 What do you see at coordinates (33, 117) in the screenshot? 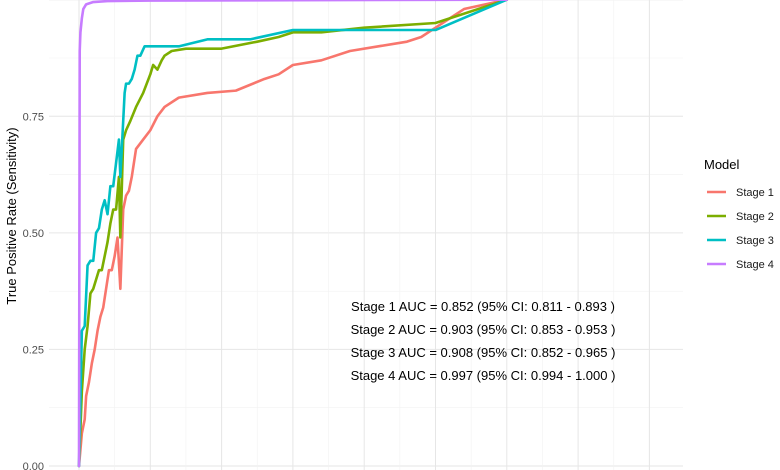
I see `y-tick-label: 0.75` at bounding box center [33, 117].